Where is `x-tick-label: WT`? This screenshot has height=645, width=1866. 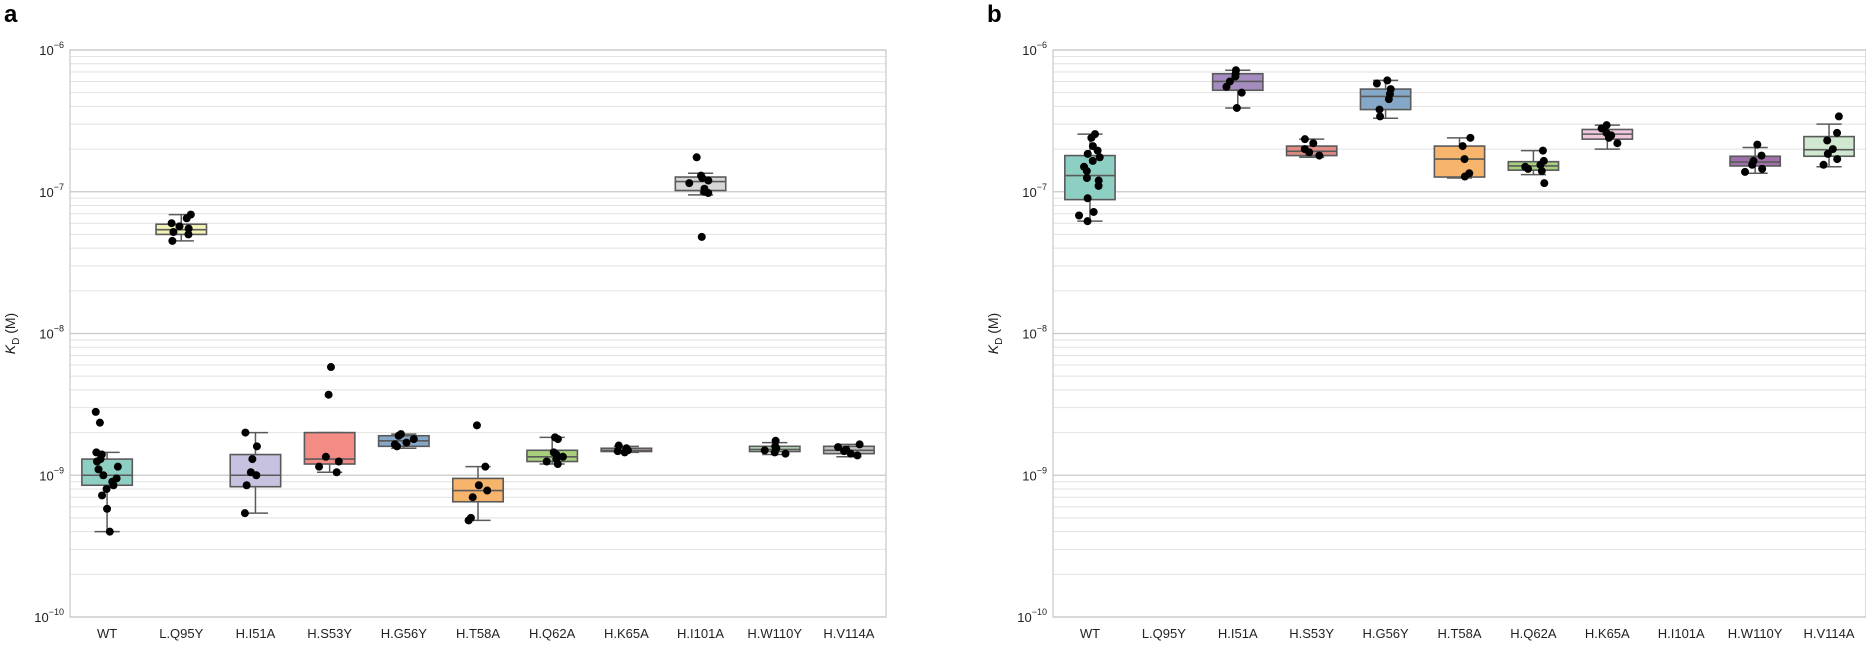 x-tick-label: WT is located at coordinates (107, 633).